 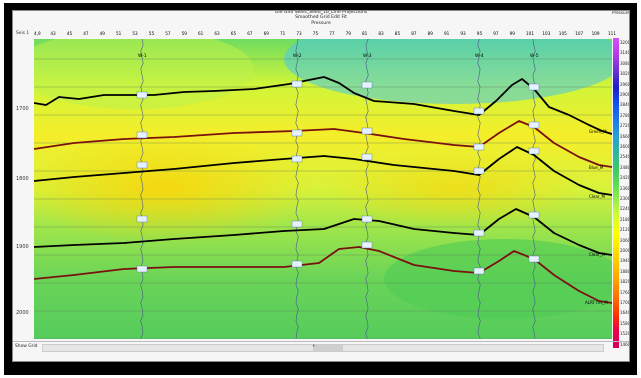 I want to click on colorbar-tick: 2420, so click(x=625, y=178).